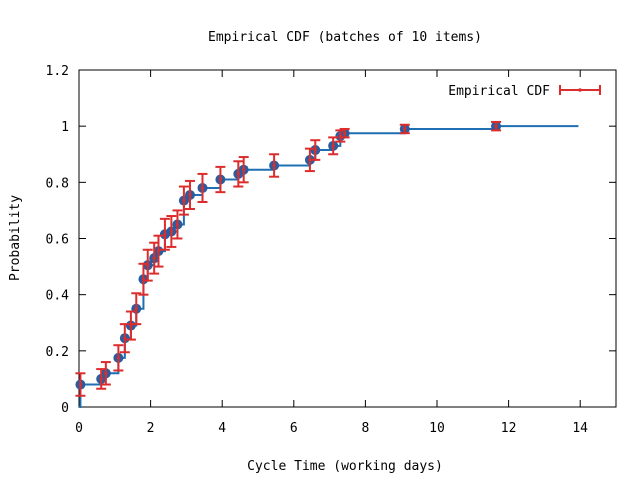  I want to click on y-tick-label: 0, so click(65, 408).